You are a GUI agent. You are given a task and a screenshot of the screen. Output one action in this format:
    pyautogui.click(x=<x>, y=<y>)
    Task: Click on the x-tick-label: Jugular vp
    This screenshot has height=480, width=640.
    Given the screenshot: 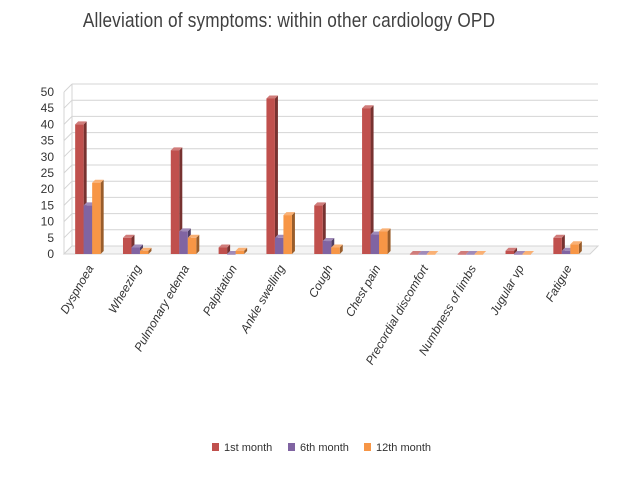 What is the action you would take?
    pyautogui.click(x=507, y=290)
    